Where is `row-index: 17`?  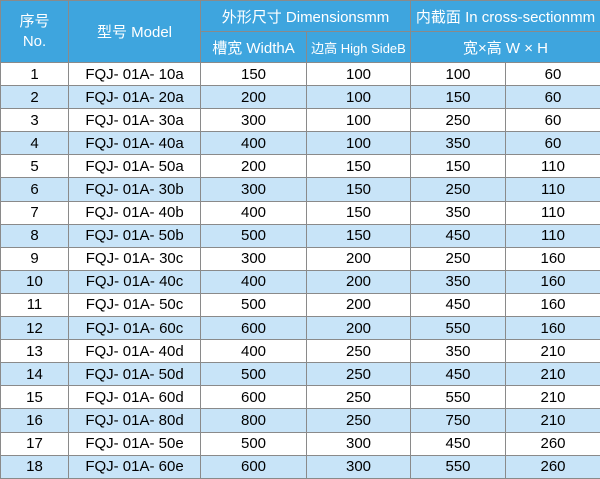
row-index: 17 is located at coordinates (35, 443).